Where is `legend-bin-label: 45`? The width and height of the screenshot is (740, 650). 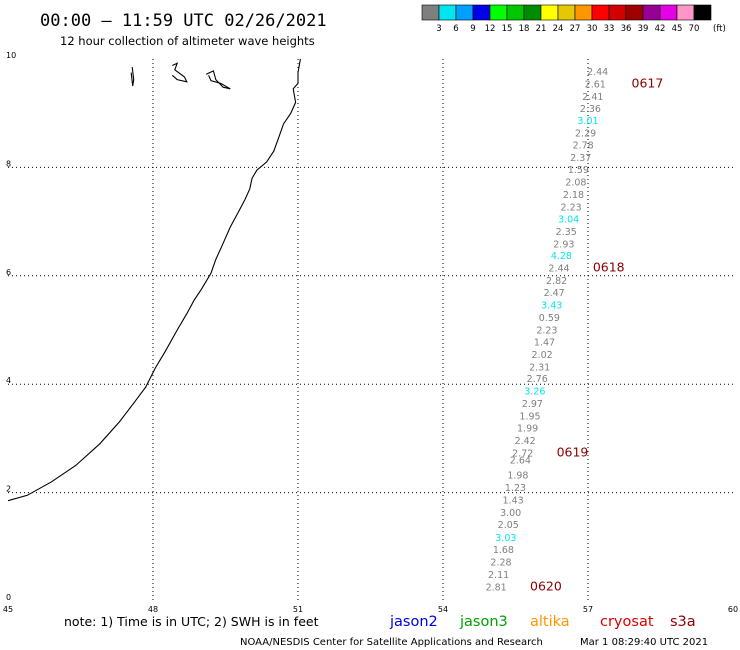
legend-bin-label: 45 is located at coordinates (677, 29).